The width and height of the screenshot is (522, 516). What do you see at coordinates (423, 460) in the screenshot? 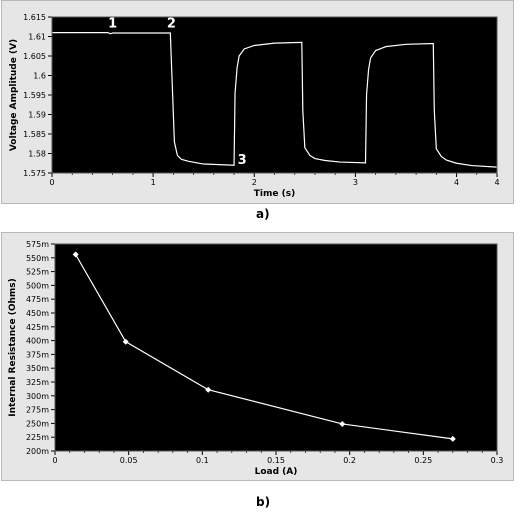
I see `x-tick-label: 0.25` at bounding box center [423, 460].